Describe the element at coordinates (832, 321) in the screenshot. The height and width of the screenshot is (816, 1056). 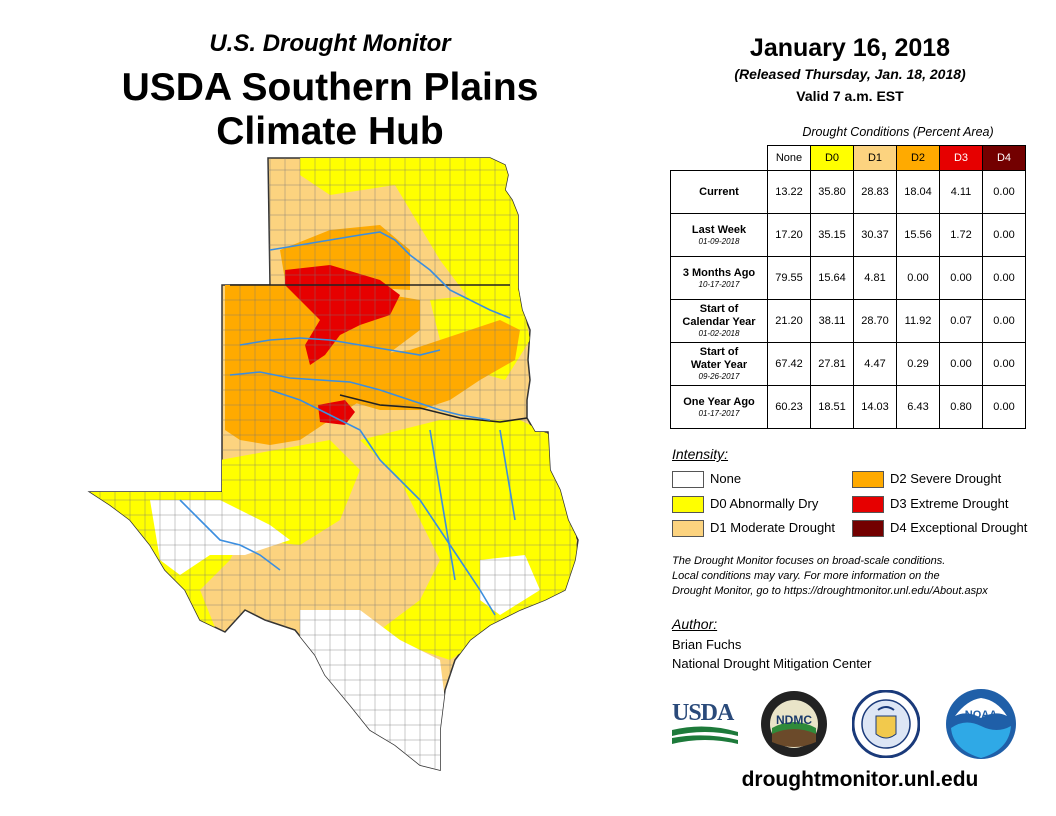
I see `table-cell: 38.11` at that location.